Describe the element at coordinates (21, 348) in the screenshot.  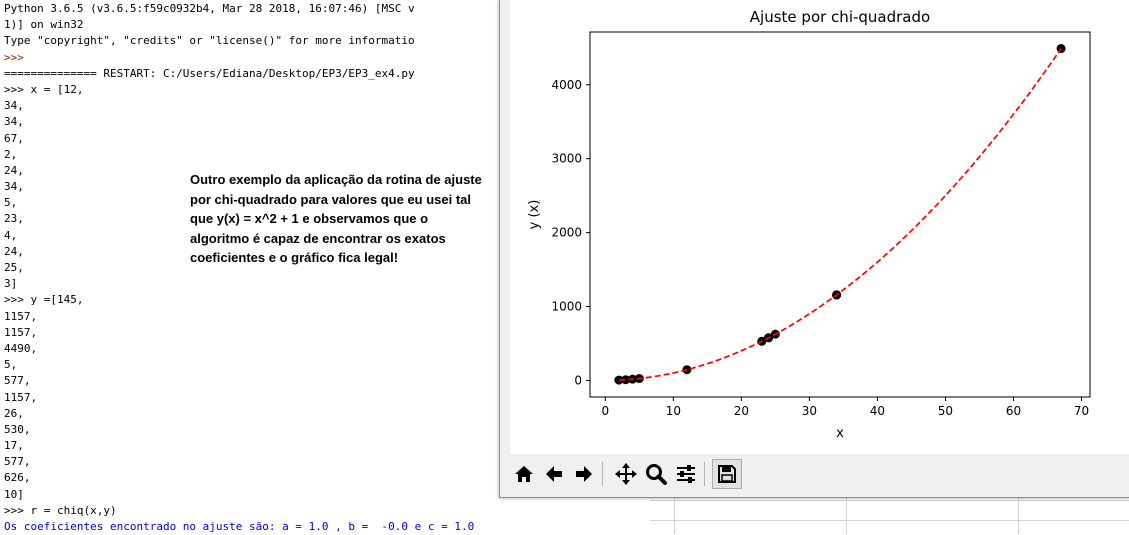
I see `console-line: 4490,` at that location.